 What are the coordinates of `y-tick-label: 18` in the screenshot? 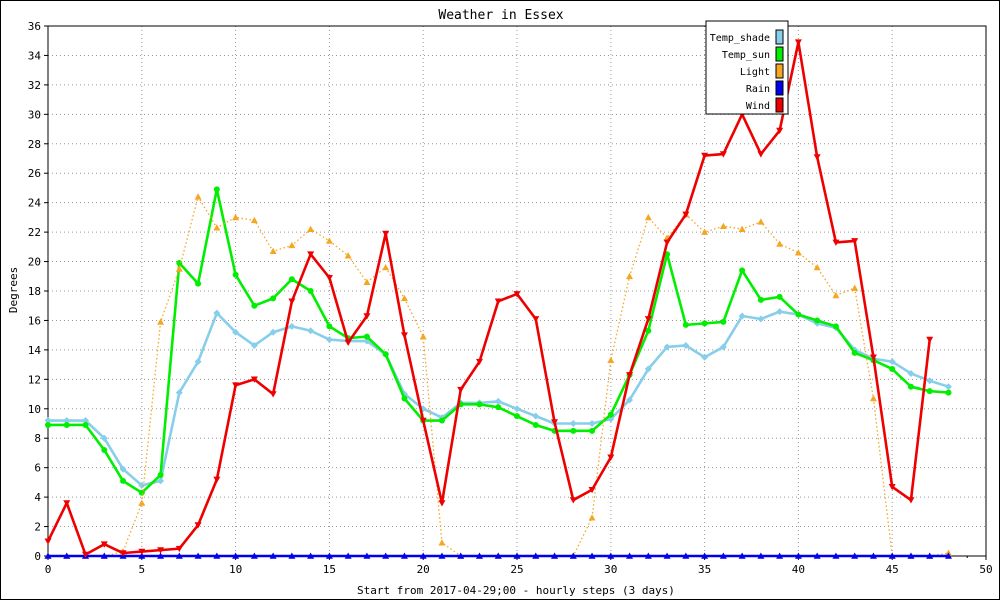 It's located at (34, 291).